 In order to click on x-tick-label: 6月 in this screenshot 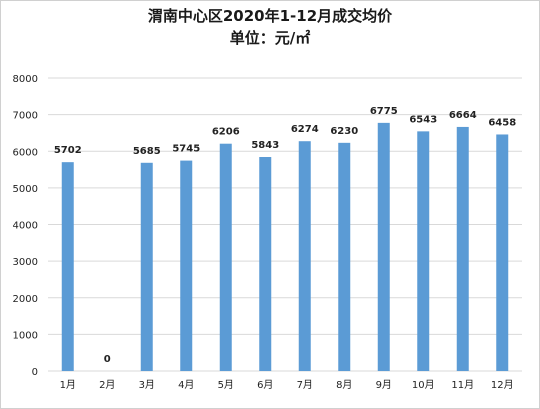, I will do `click(265, 385)`.